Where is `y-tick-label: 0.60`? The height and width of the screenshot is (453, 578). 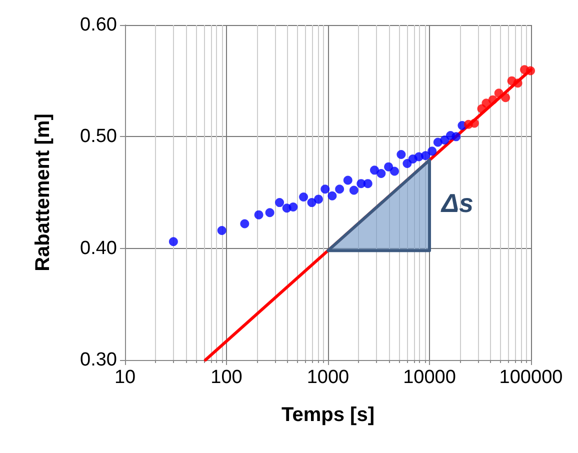 y-tick-label: 0.60 is located at coordinates (98, 25).